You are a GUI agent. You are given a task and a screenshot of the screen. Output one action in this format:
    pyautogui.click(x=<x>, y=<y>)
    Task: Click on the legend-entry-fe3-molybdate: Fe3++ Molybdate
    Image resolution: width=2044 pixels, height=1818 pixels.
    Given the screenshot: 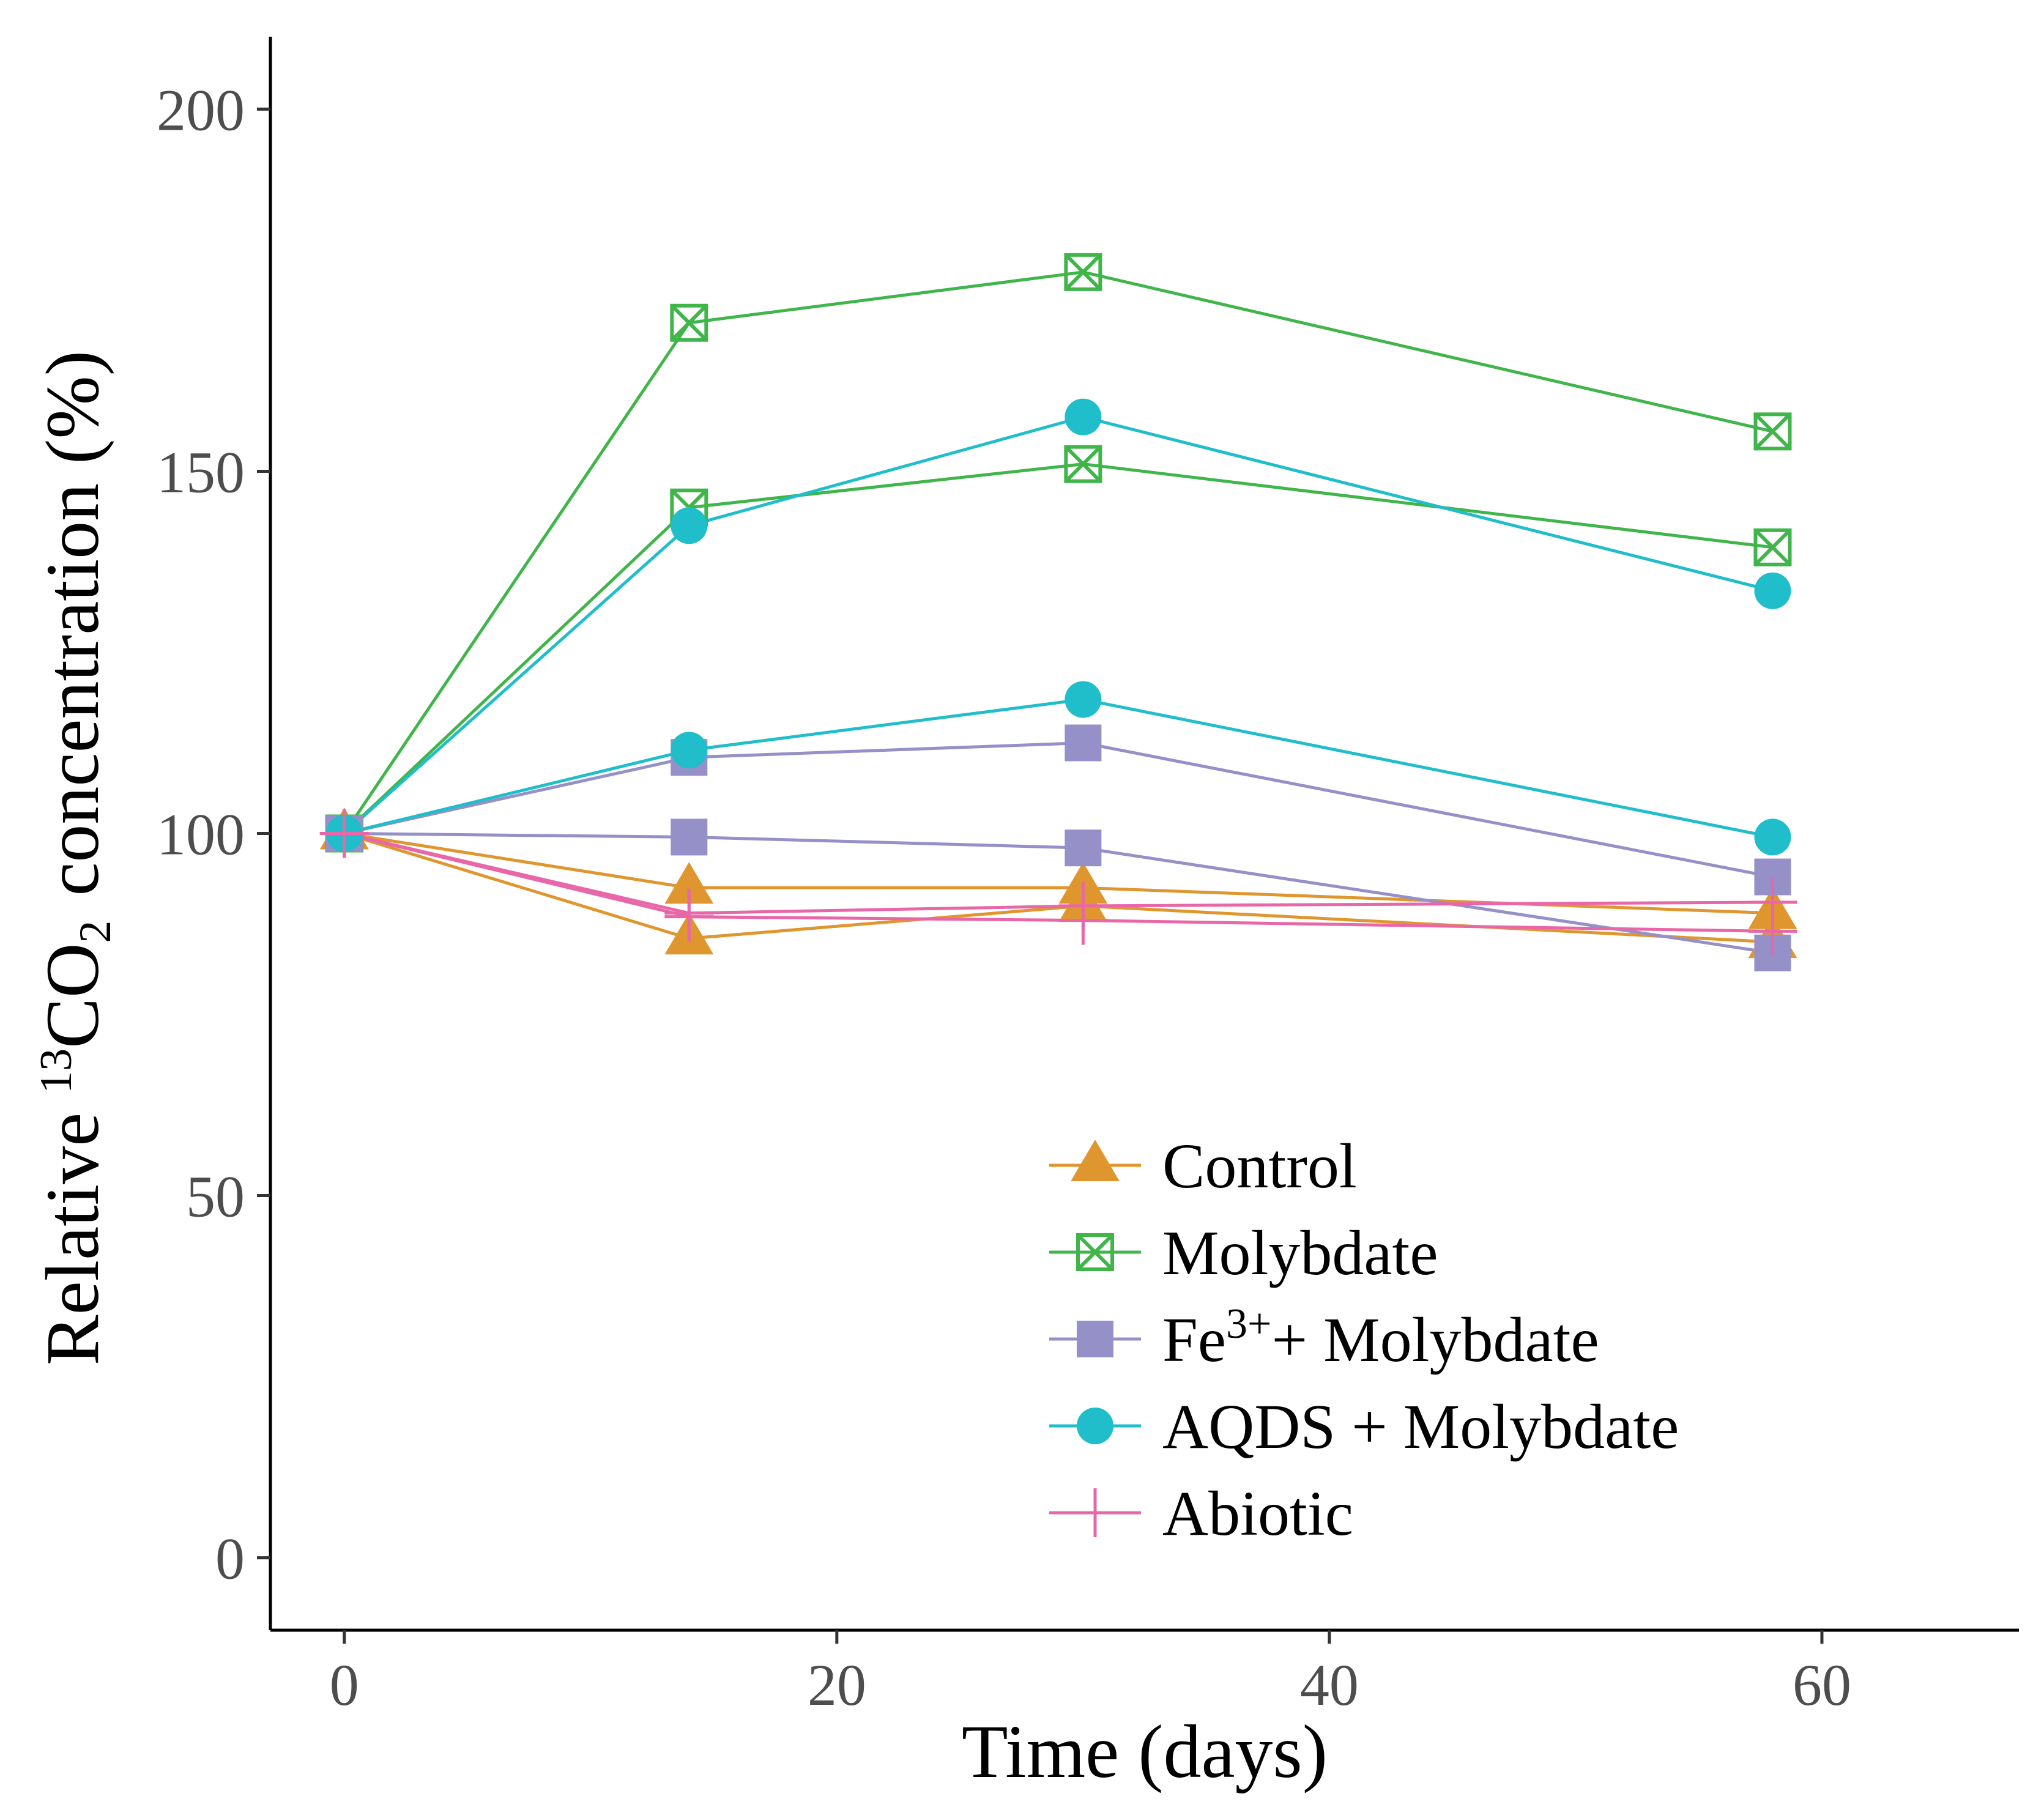 What is the action you would take?
    pyautogui.click(x=1324, y=1337)
    